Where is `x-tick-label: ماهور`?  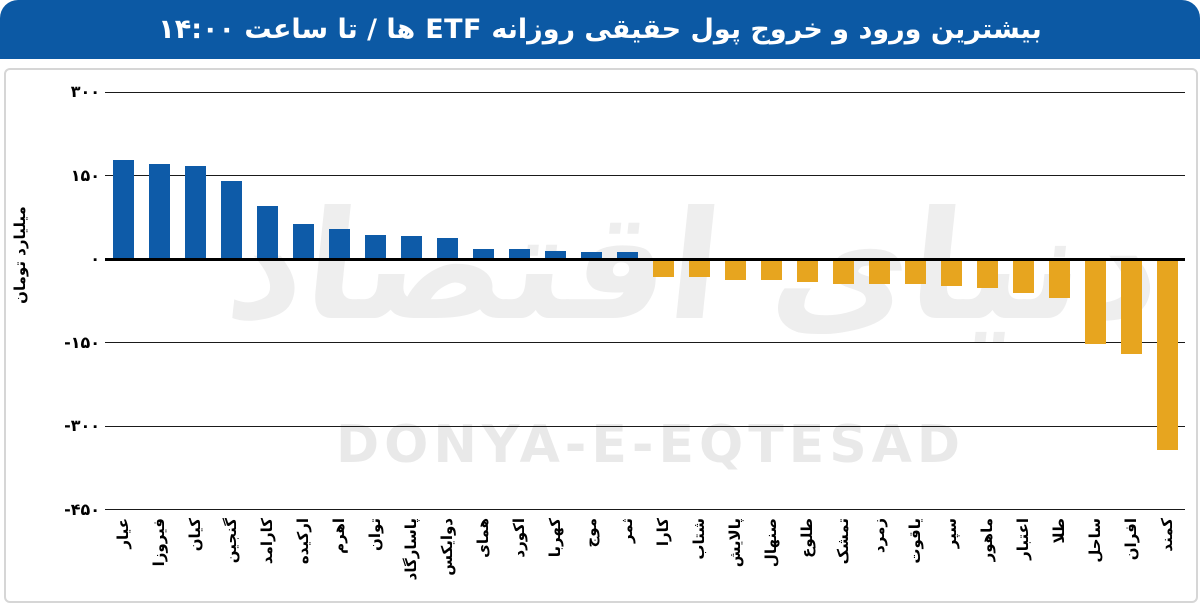
x-tick-label: ماهور is located at coordinates (987, 540).